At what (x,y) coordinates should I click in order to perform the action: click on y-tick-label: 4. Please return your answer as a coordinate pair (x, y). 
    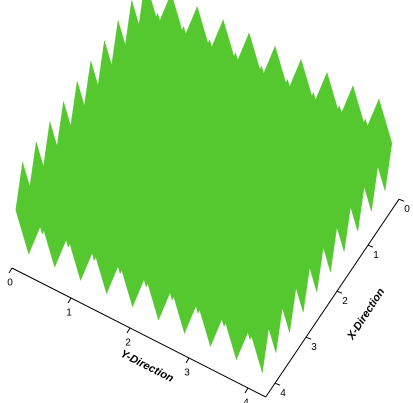
    Looking at the image, I should click on (246, 400).